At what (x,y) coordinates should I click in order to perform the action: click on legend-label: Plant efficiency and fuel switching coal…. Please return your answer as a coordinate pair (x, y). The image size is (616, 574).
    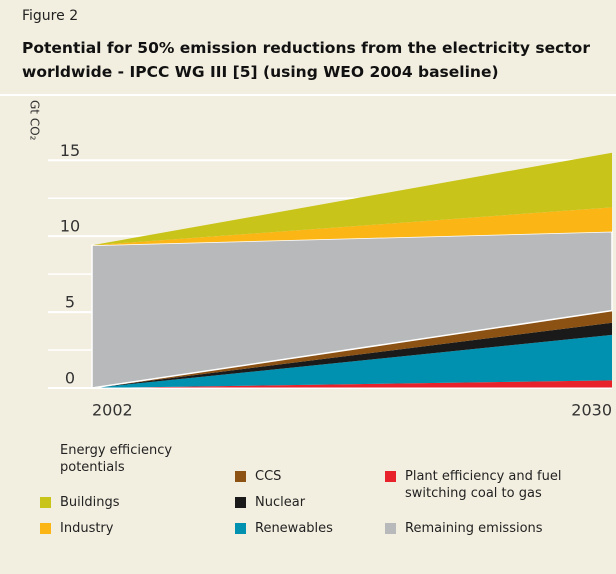
    Looking at the image, I should click on (483, 485).